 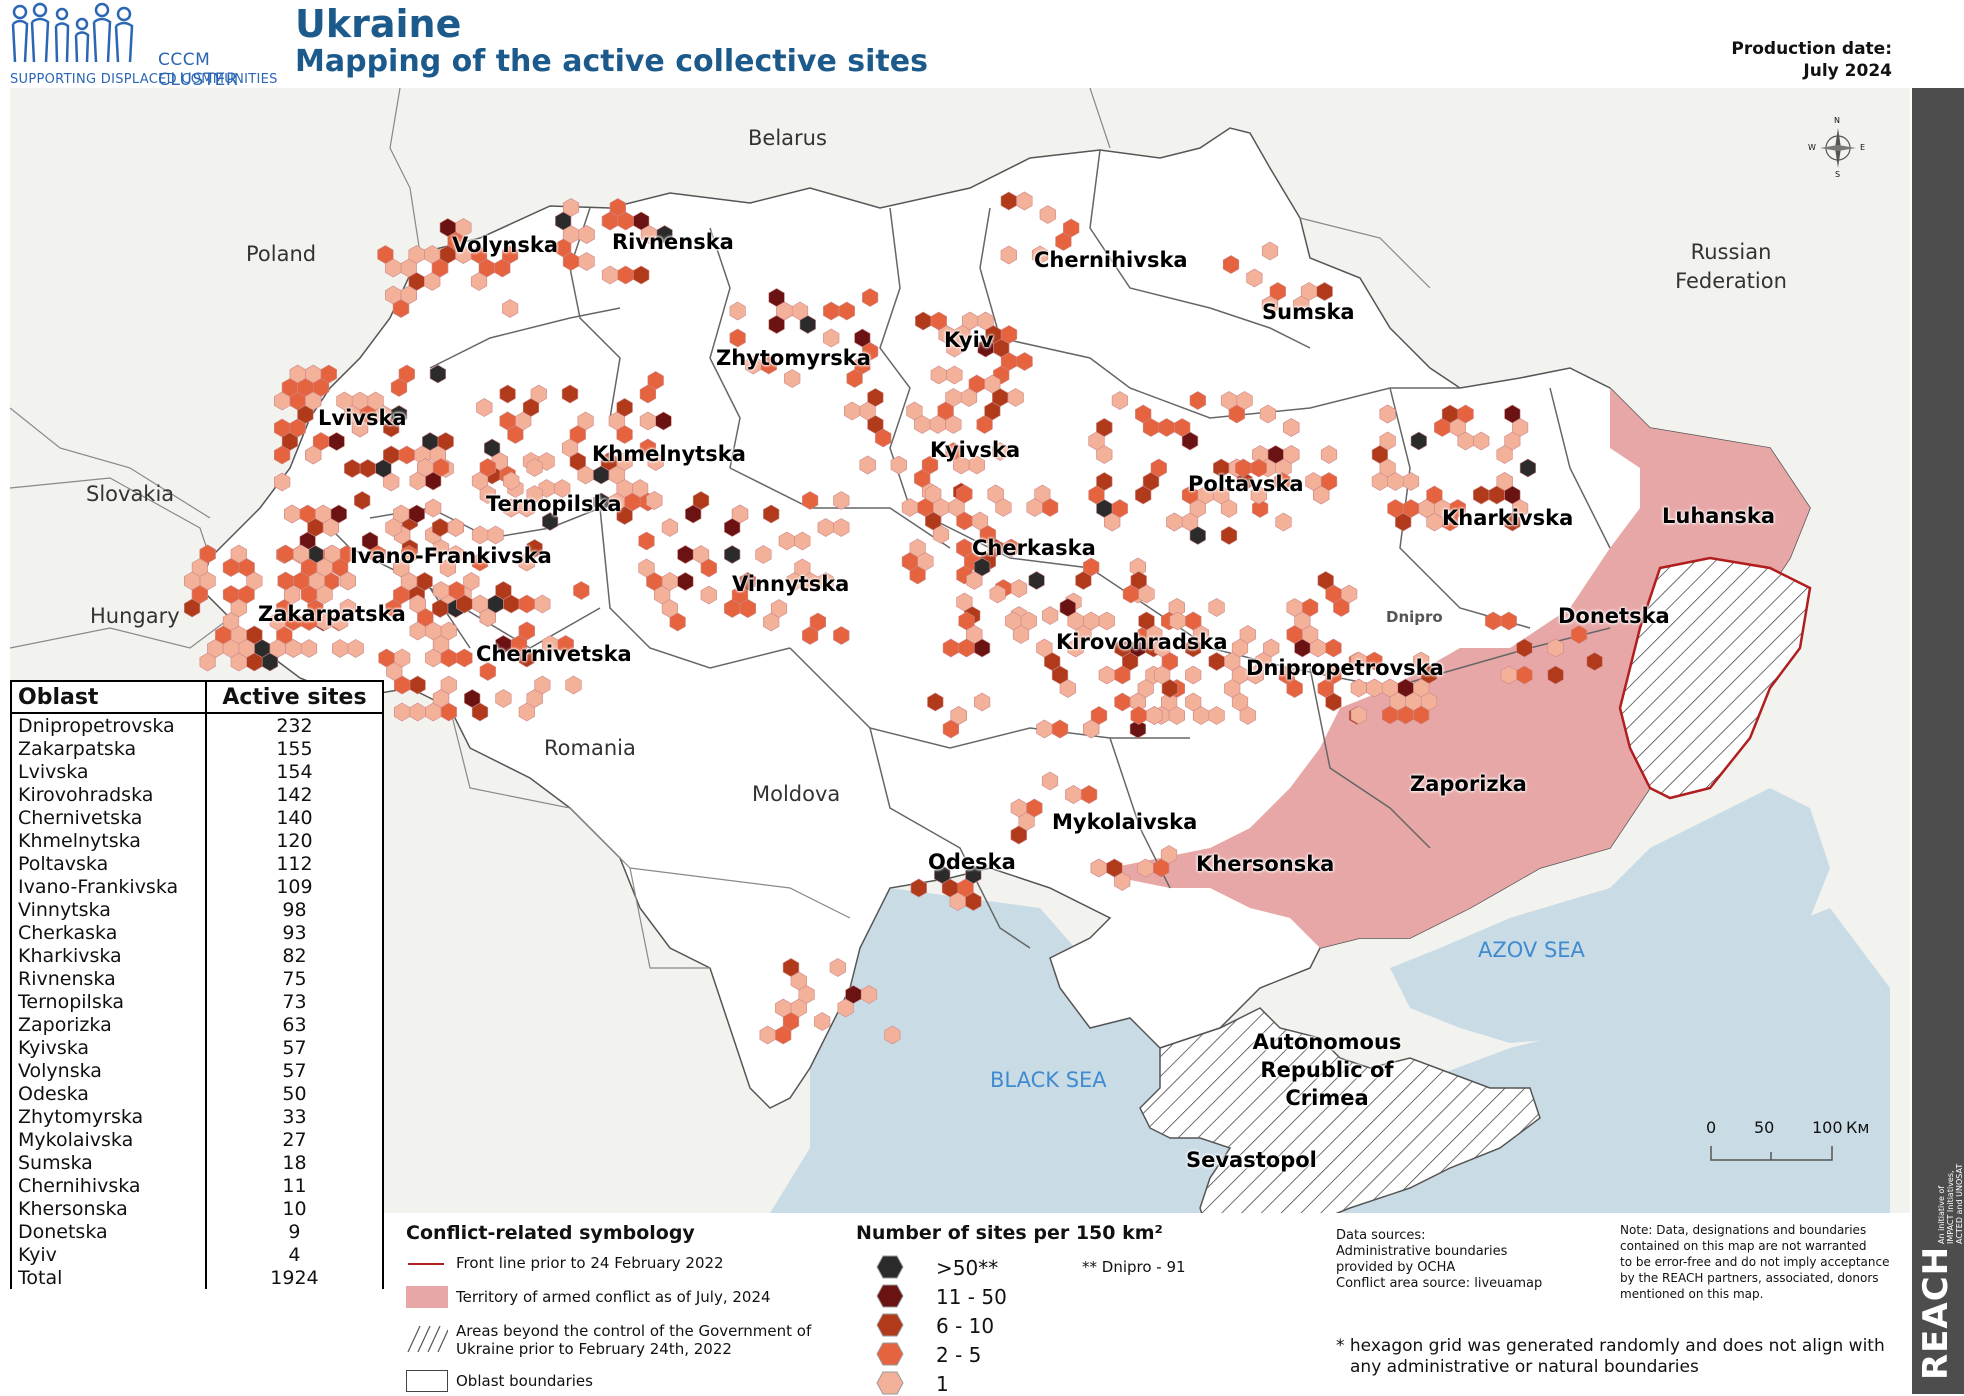 What do you see at coordinates (1796, 1148) in the screenshot?
I see `scale-bar: 0 50 100 Км` at bounding box center [1796, 1148].